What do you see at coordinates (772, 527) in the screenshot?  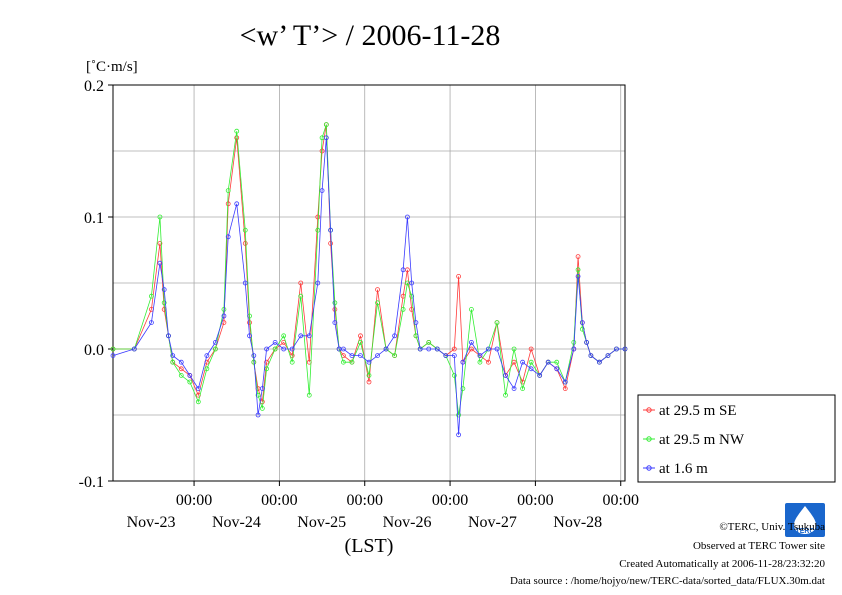 I see `footer-copyright: ©TERC, Univ. Tsukuba` at bounding box center [772, 527].